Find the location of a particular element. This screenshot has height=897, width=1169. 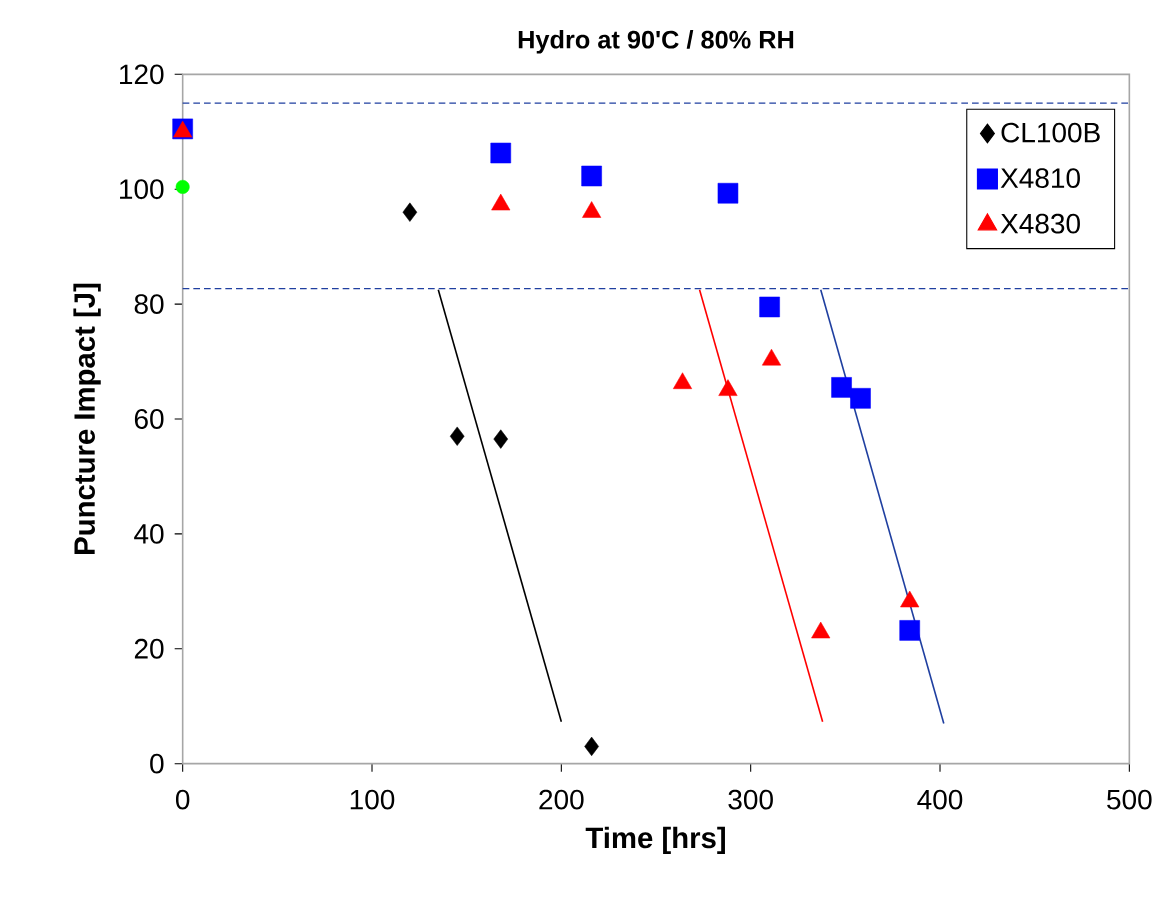

y-tick-label: 20 is located at coordinates (149, 648).